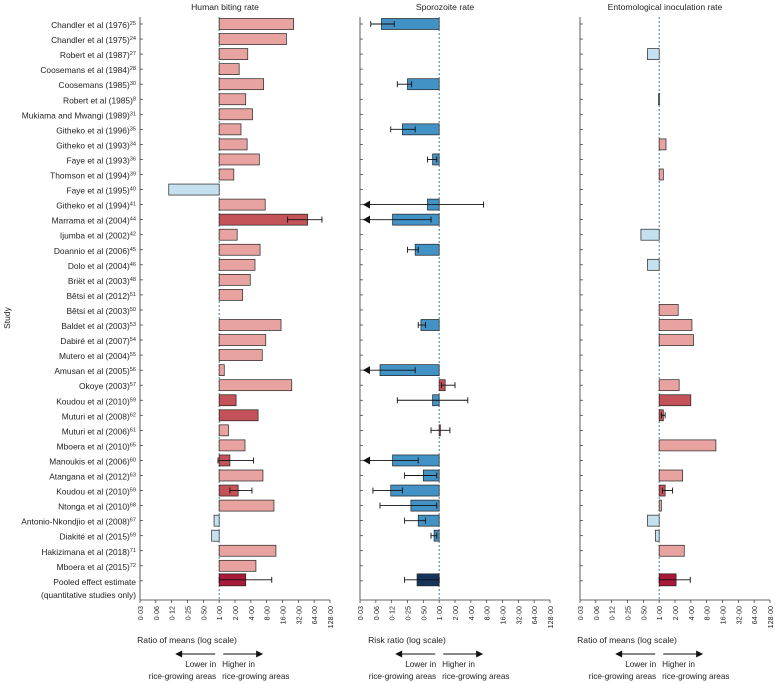 This screenshot has width=775, height=683. What do you see at coordinates (754, 615) in the screenshot?
I see `x-tick-label: 64·00` at bounding box center [754, 615].